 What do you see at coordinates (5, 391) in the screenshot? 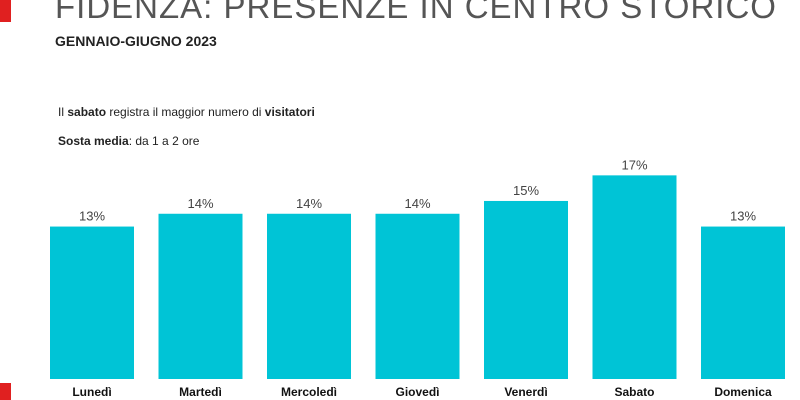
I see `accent-bar-bottom` at bounding box center [5, 391].